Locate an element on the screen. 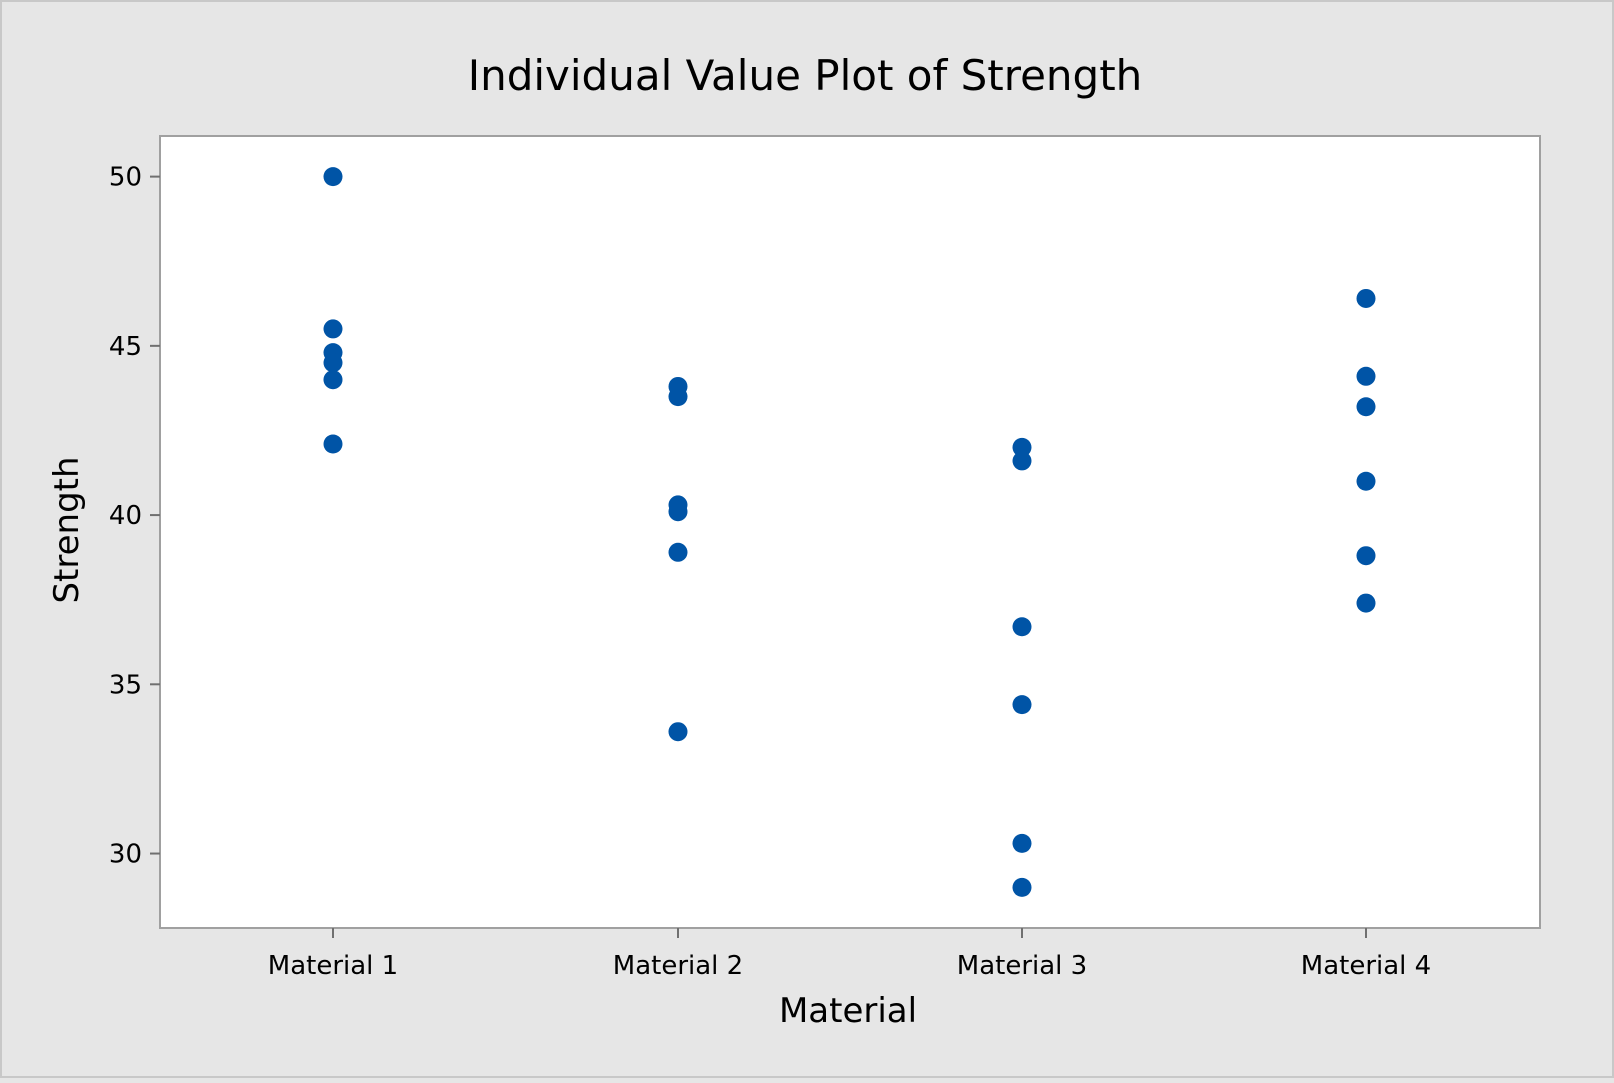  y-axis-label: Strength is located at coordinates (67, 529).